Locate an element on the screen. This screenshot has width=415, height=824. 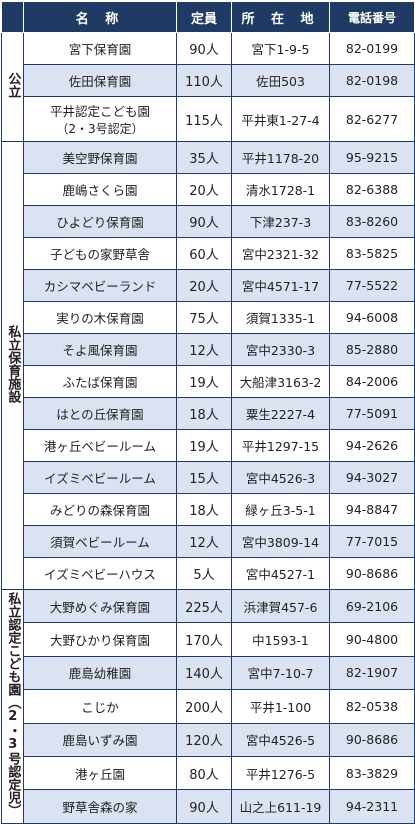
facility-name-text: 港ヶ丘ベビールーム is located at coordinates (100, 446).